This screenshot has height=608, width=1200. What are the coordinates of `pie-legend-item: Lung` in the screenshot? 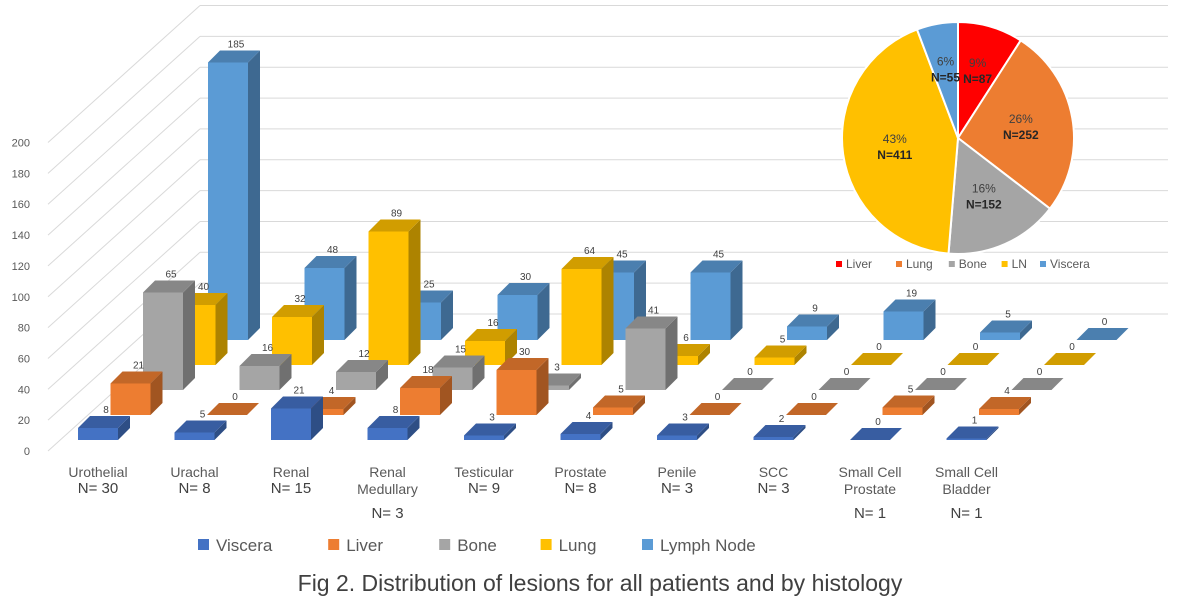 It's located at (914, 264).